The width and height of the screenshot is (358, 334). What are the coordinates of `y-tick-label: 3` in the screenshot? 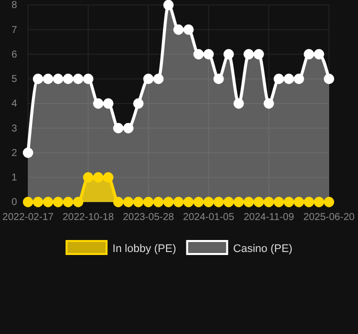 It's located at (14, 128).